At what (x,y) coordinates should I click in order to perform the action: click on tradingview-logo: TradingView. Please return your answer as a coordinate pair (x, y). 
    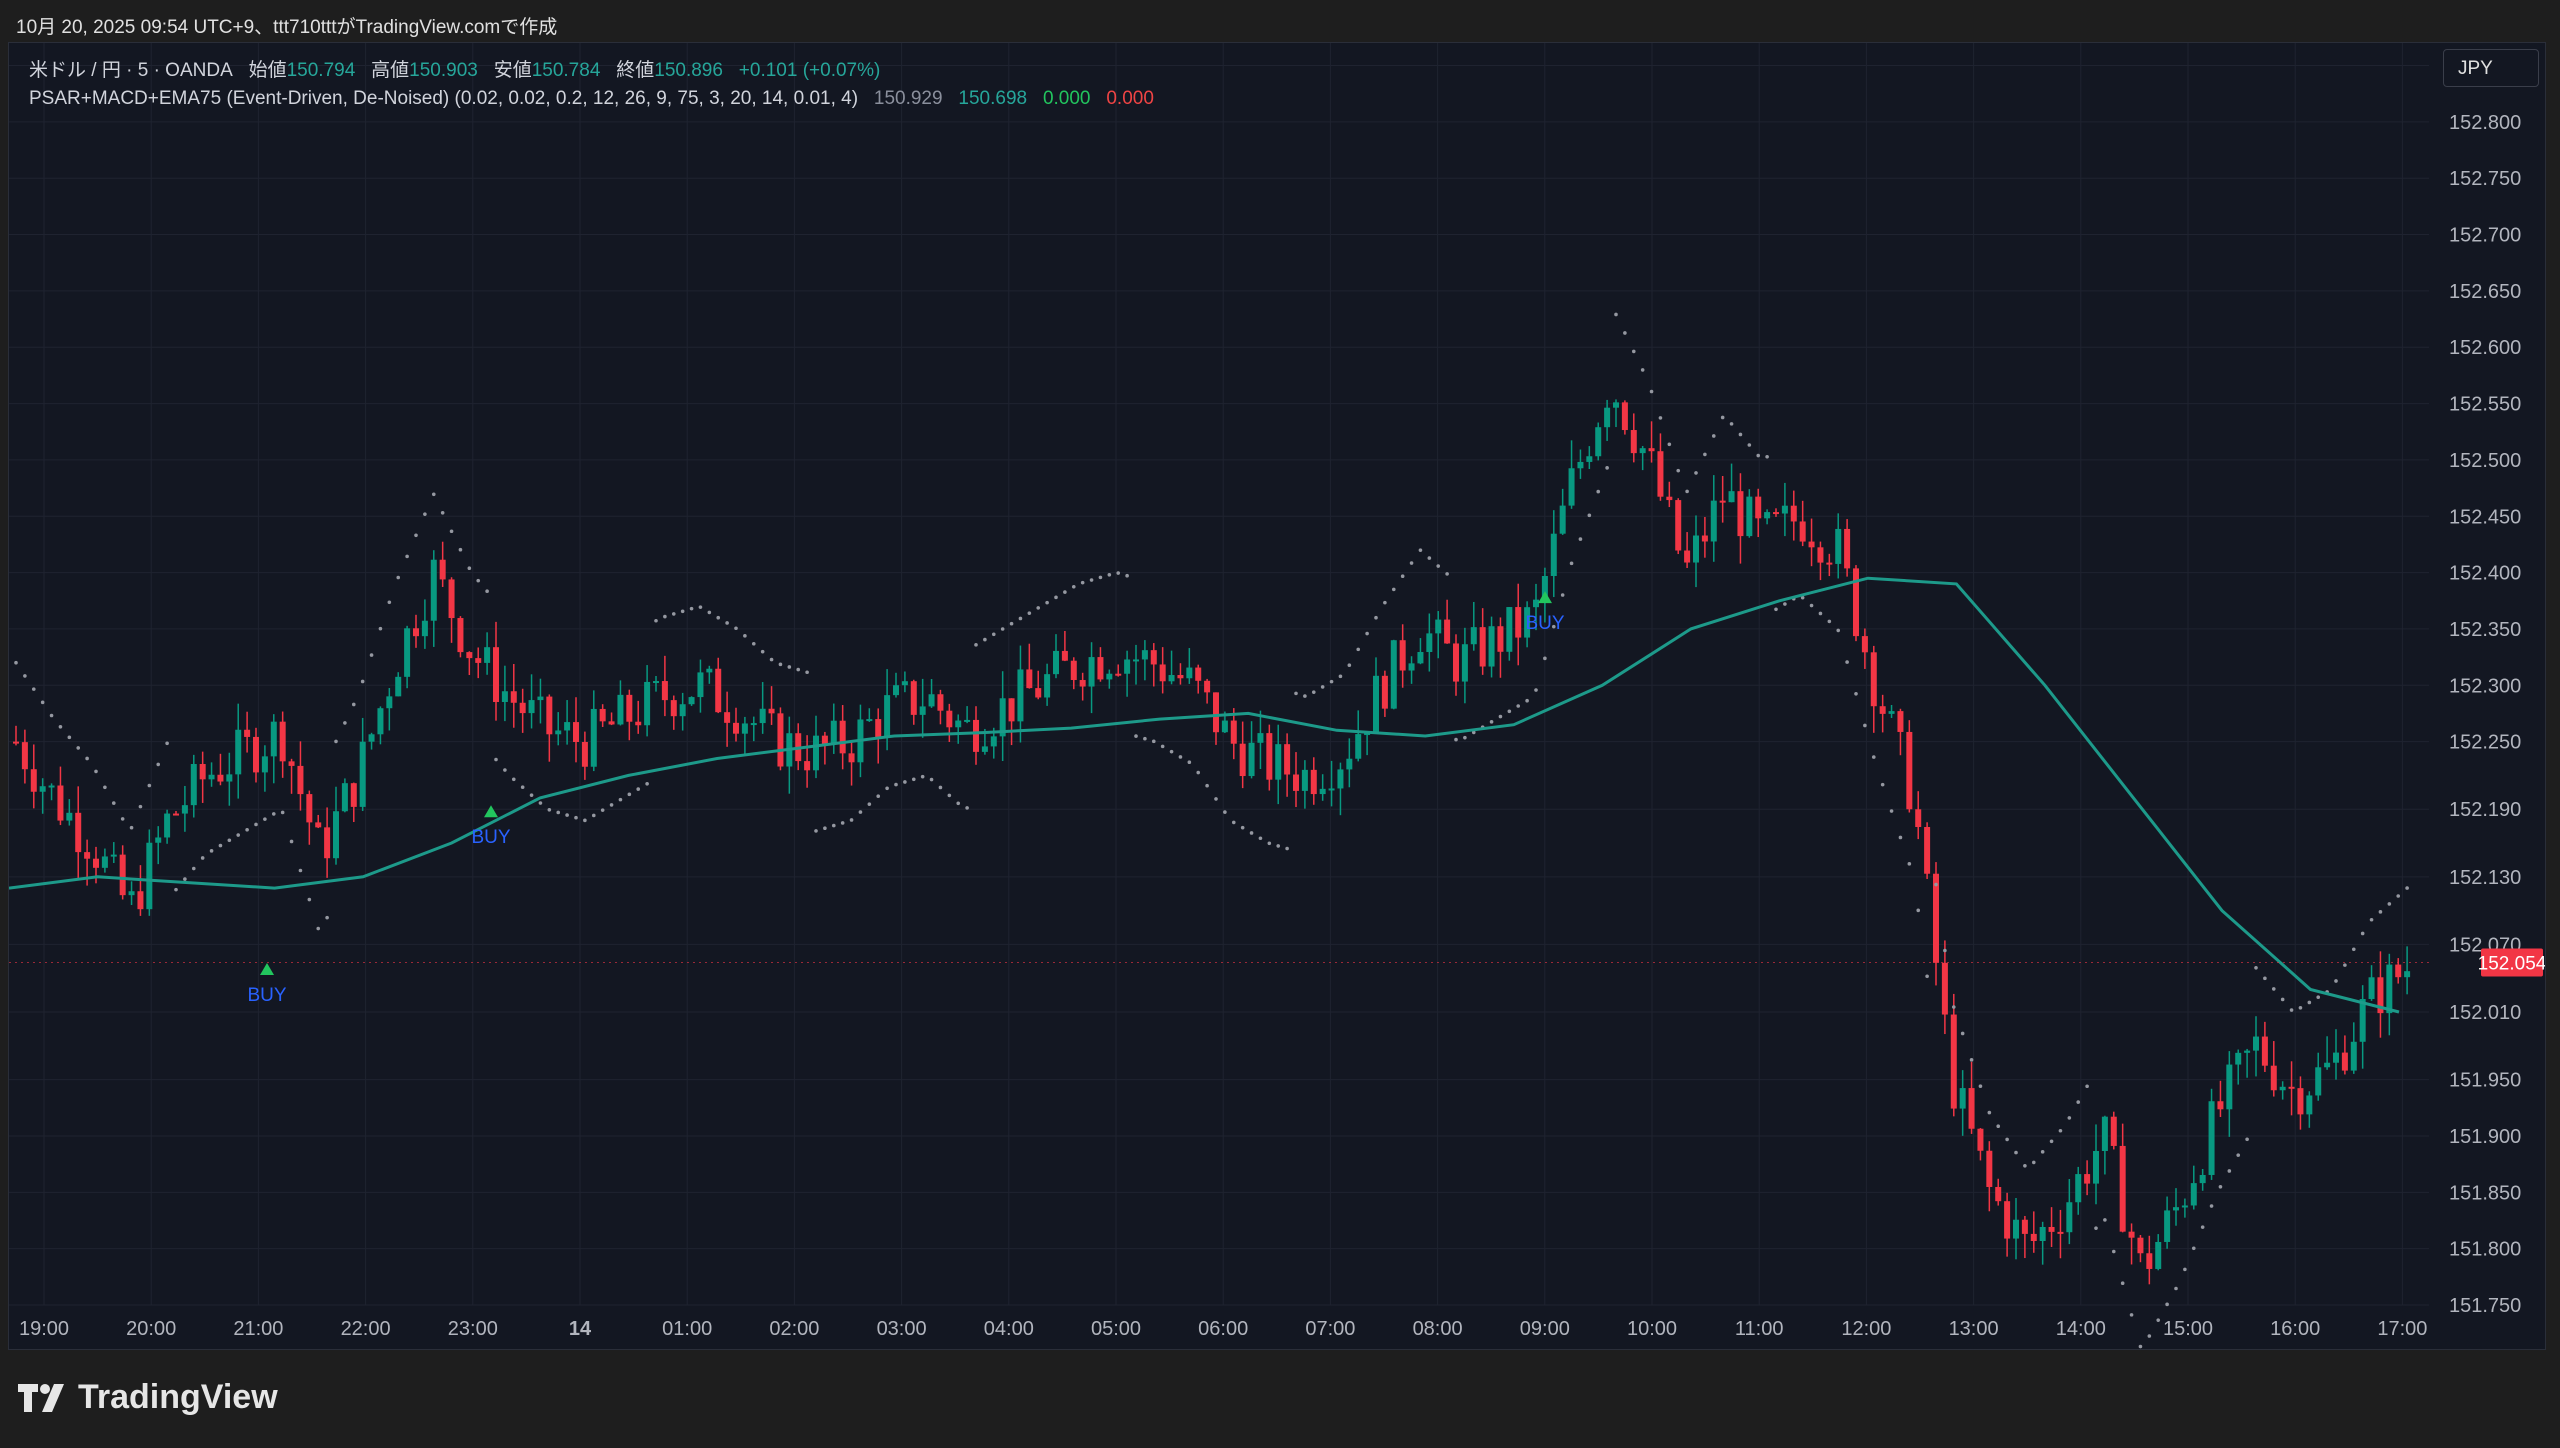
    Looking at the image, I should click on (148, 1397).